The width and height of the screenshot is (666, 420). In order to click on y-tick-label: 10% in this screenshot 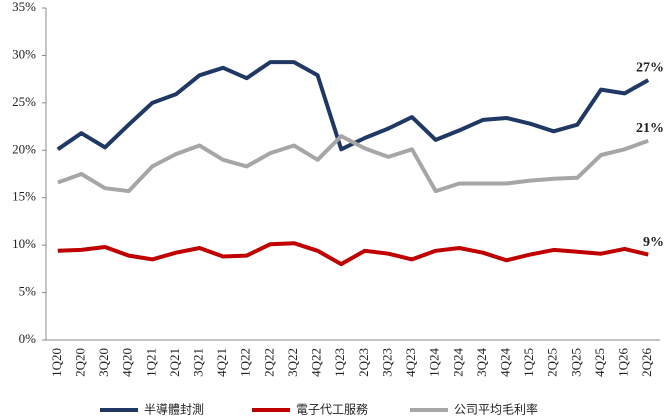, I will do `click(24, 243)`.